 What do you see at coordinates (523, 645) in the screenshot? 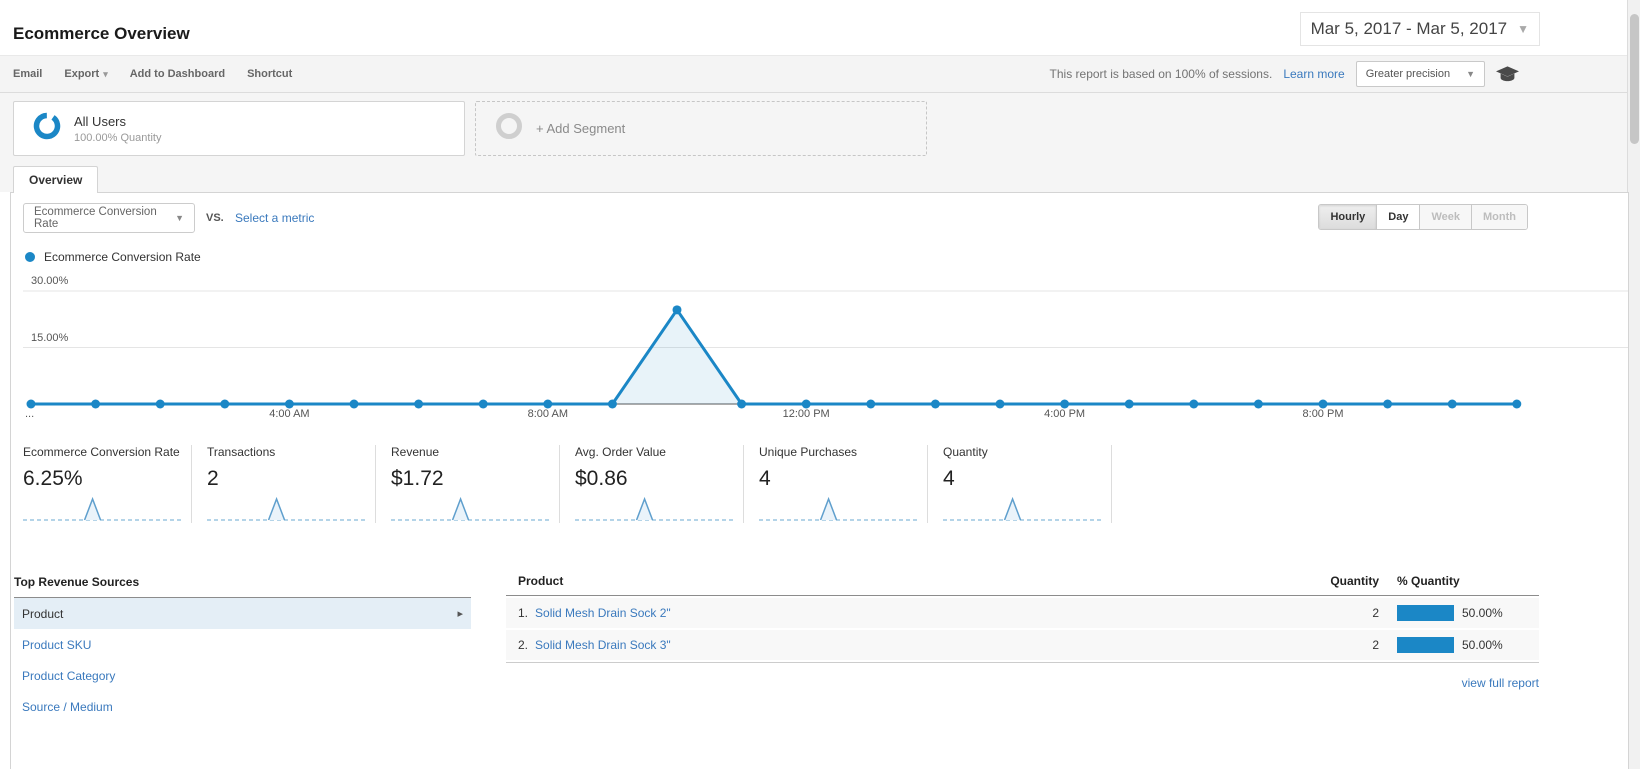
I see `row-rank: 2.` at bounding box center [523, 645].